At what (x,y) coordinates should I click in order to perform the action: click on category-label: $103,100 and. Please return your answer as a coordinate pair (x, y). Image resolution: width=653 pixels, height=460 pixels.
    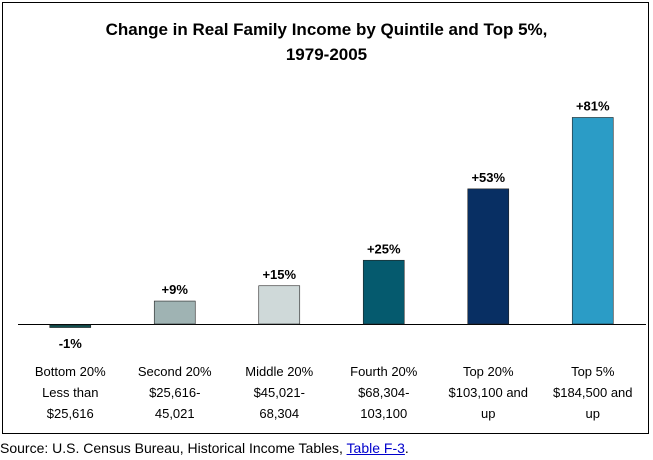
    Looking at the image, I should click on (488, 392).